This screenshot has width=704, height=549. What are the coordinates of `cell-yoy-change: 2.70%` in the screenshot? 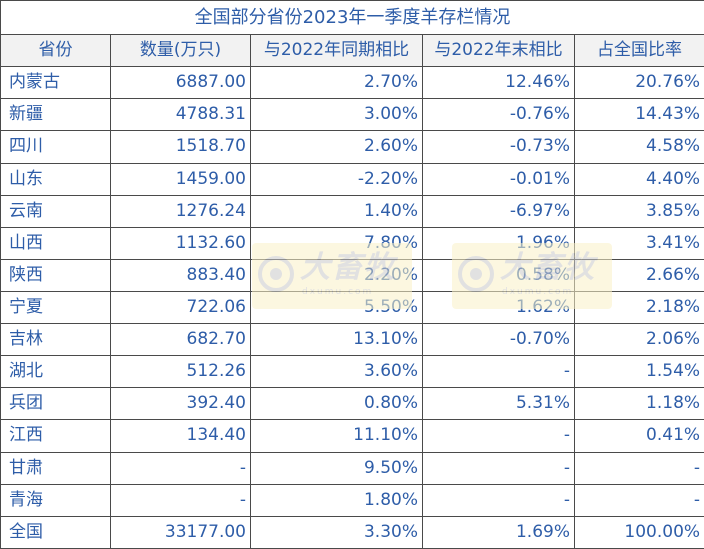 It's located at (336, 83).